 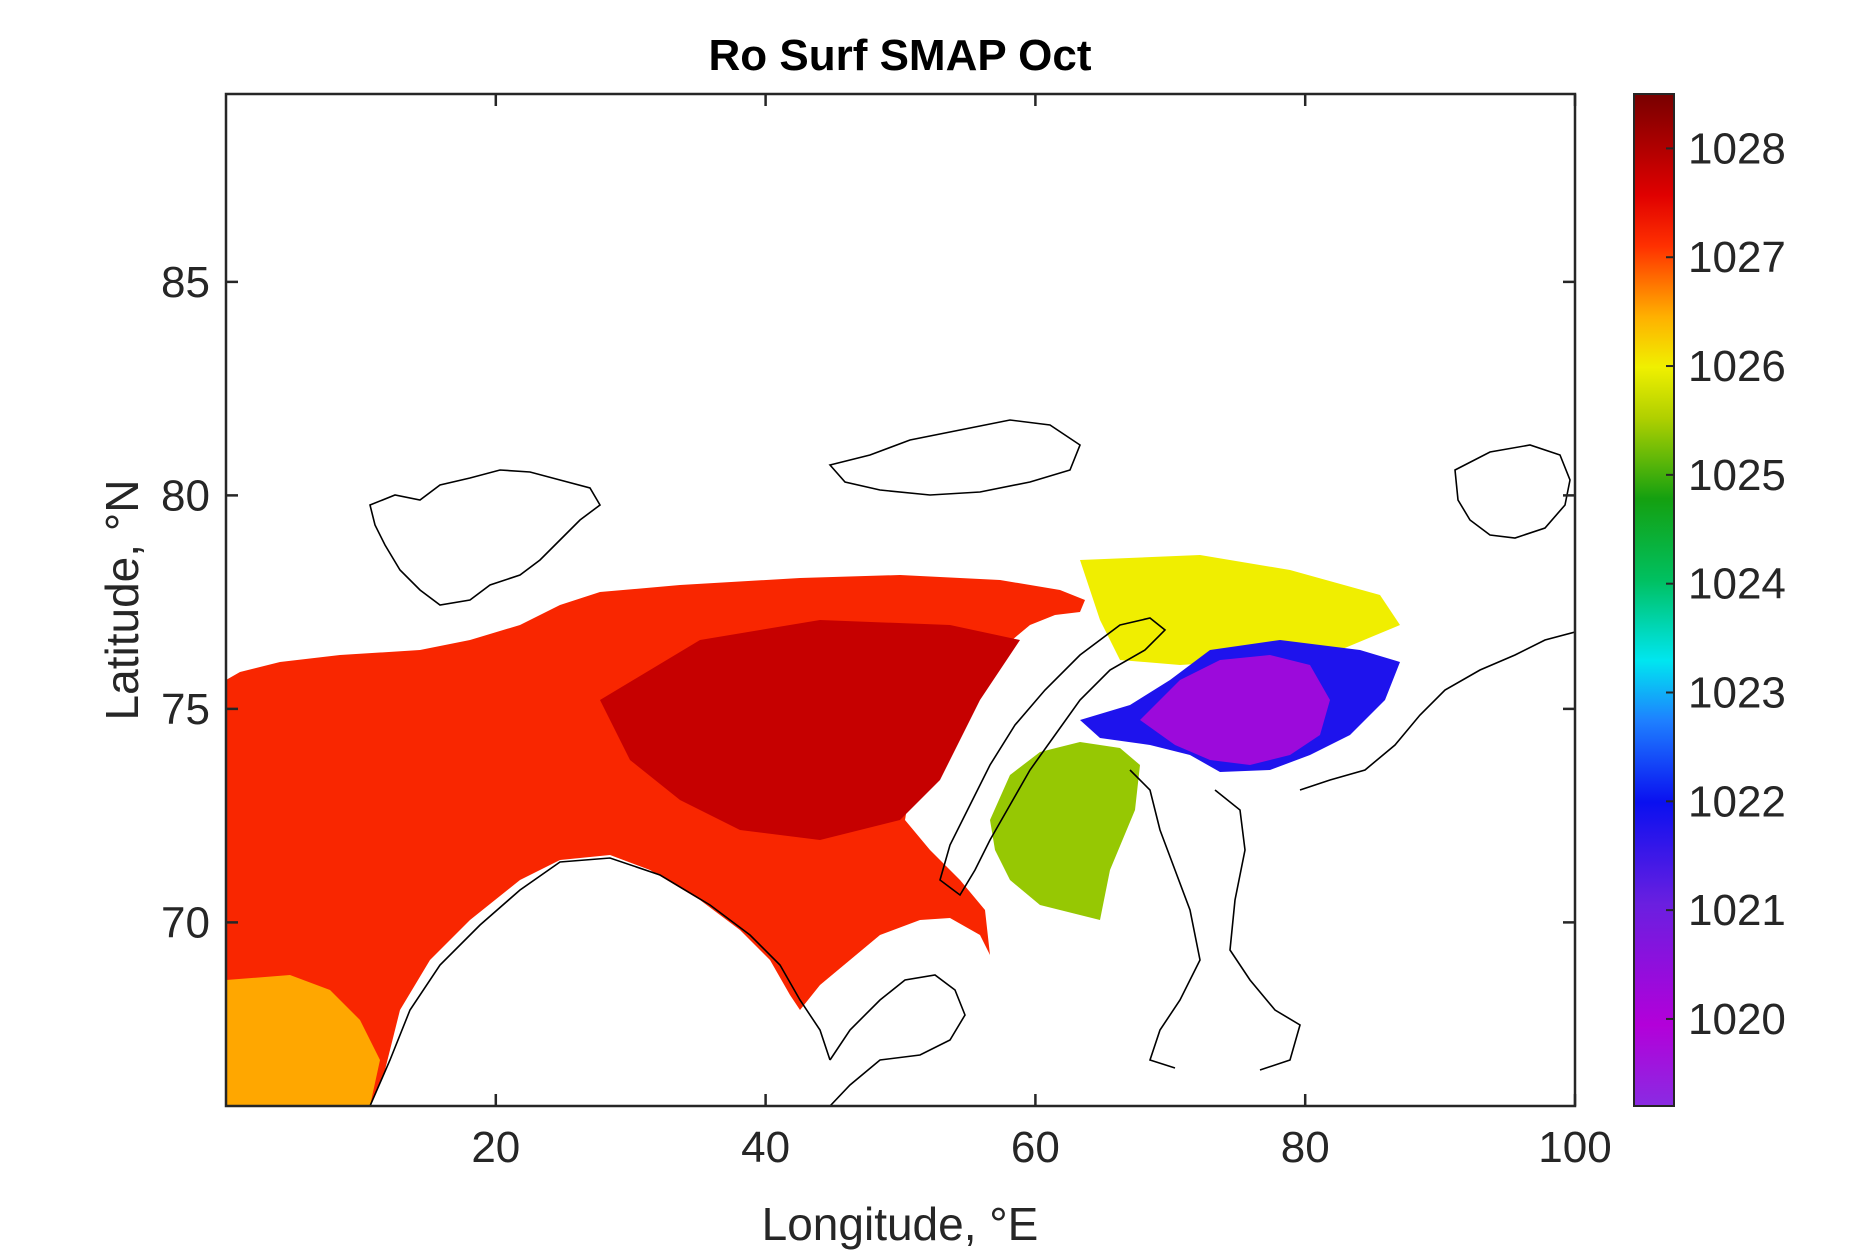 What do you see at coordinates (1737, 257) in the screenshot?
I see `colorbar-tick-label: 1027` at bounding box center [1737, 257].